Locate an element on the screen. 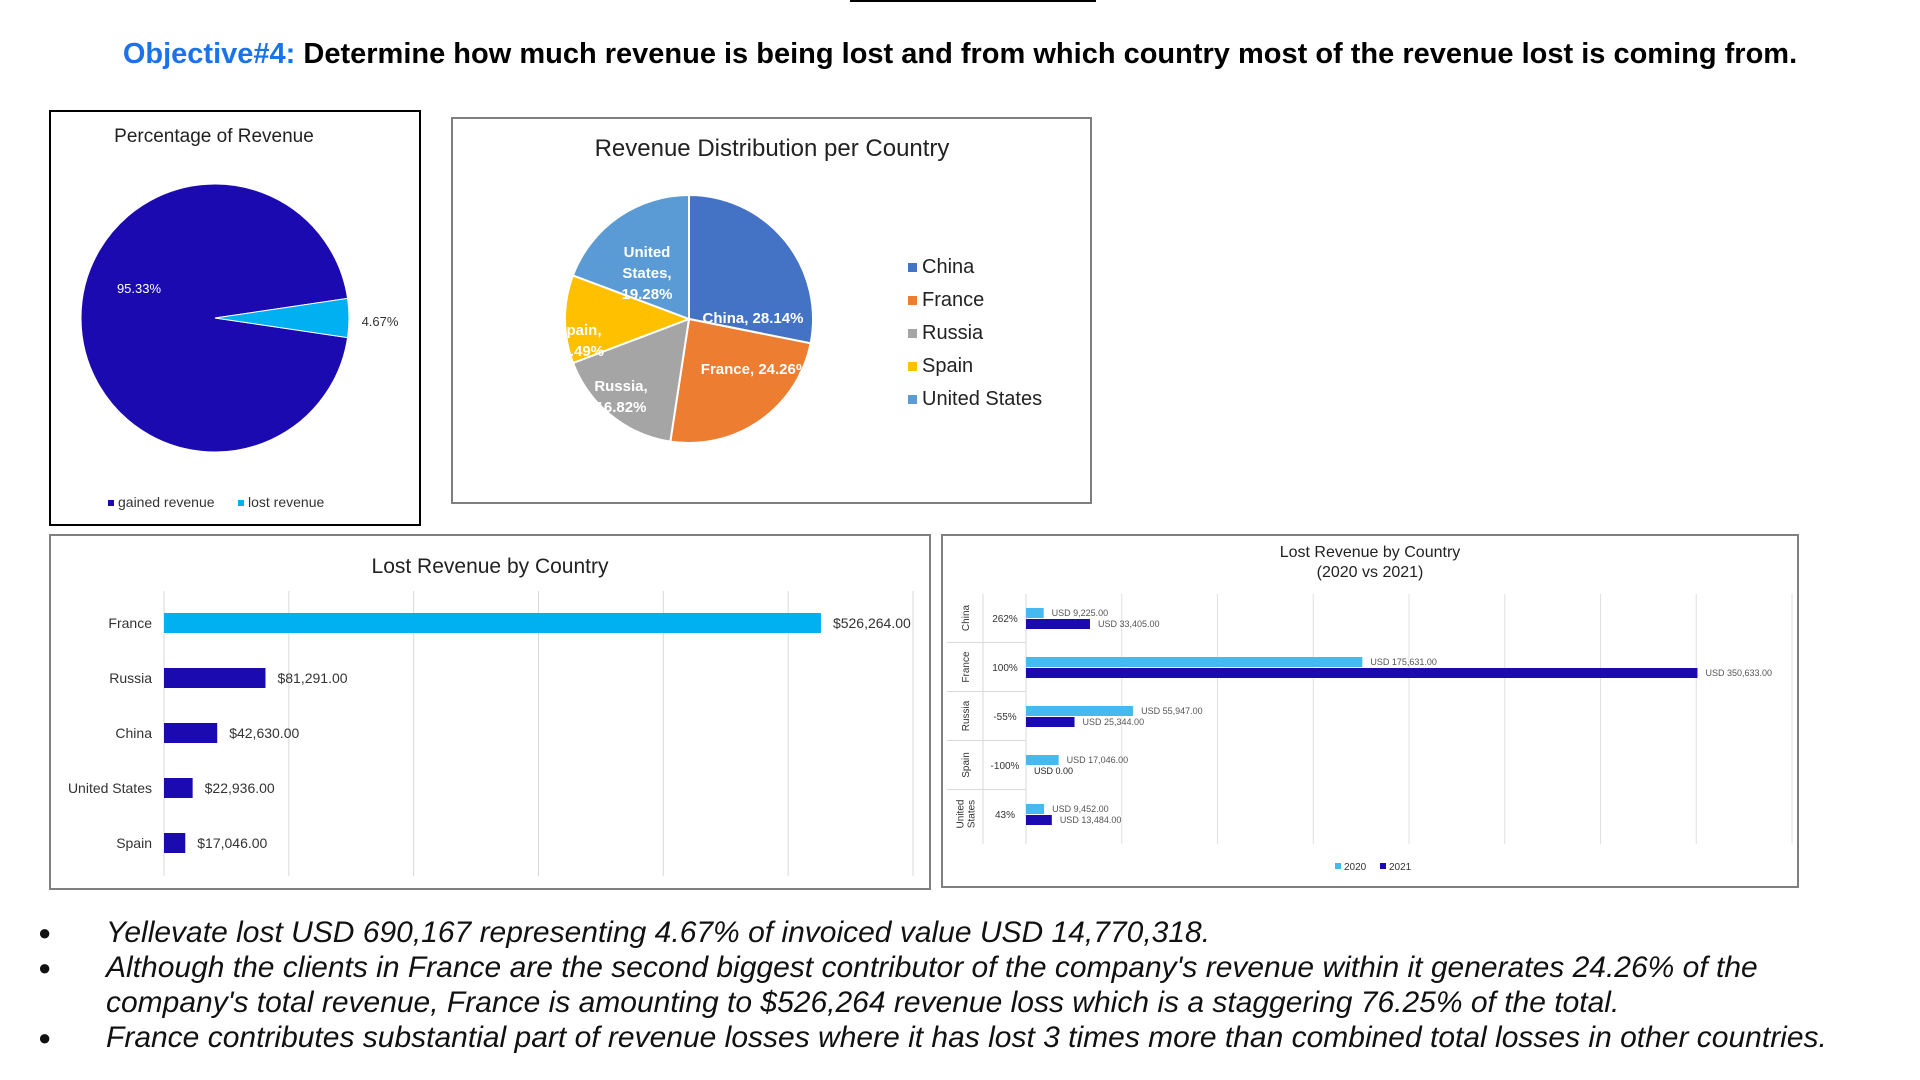 The height and width of the screenshot is (1080, 1920). data-label: $22,936.00 is located at coordinates (240, 788).